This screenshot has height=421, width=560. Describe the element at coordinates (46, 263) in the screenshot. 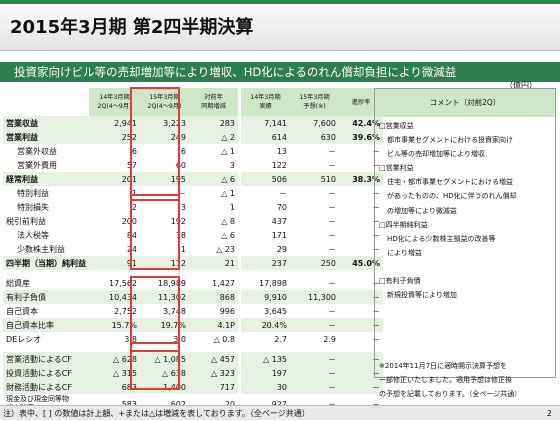

I see `row-label: 四半期（当期）純利益` at that location.